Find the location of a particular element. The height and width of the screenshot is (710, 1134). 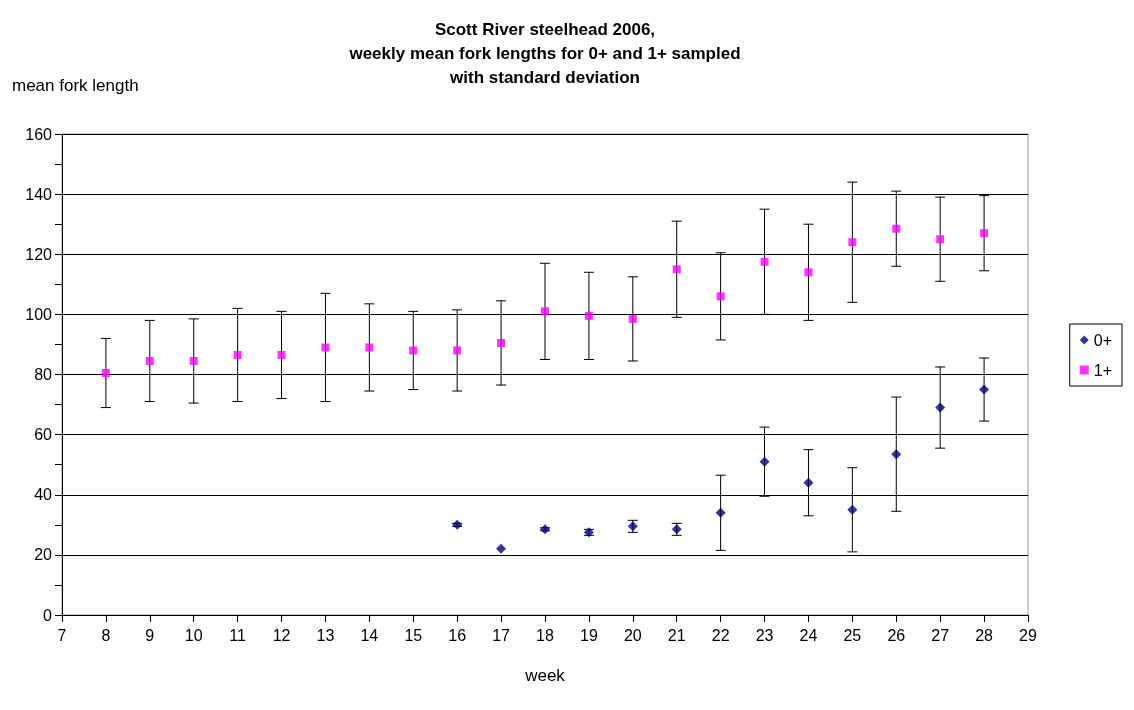

x-tick-label: 16 is located at coordinates (457, 635).